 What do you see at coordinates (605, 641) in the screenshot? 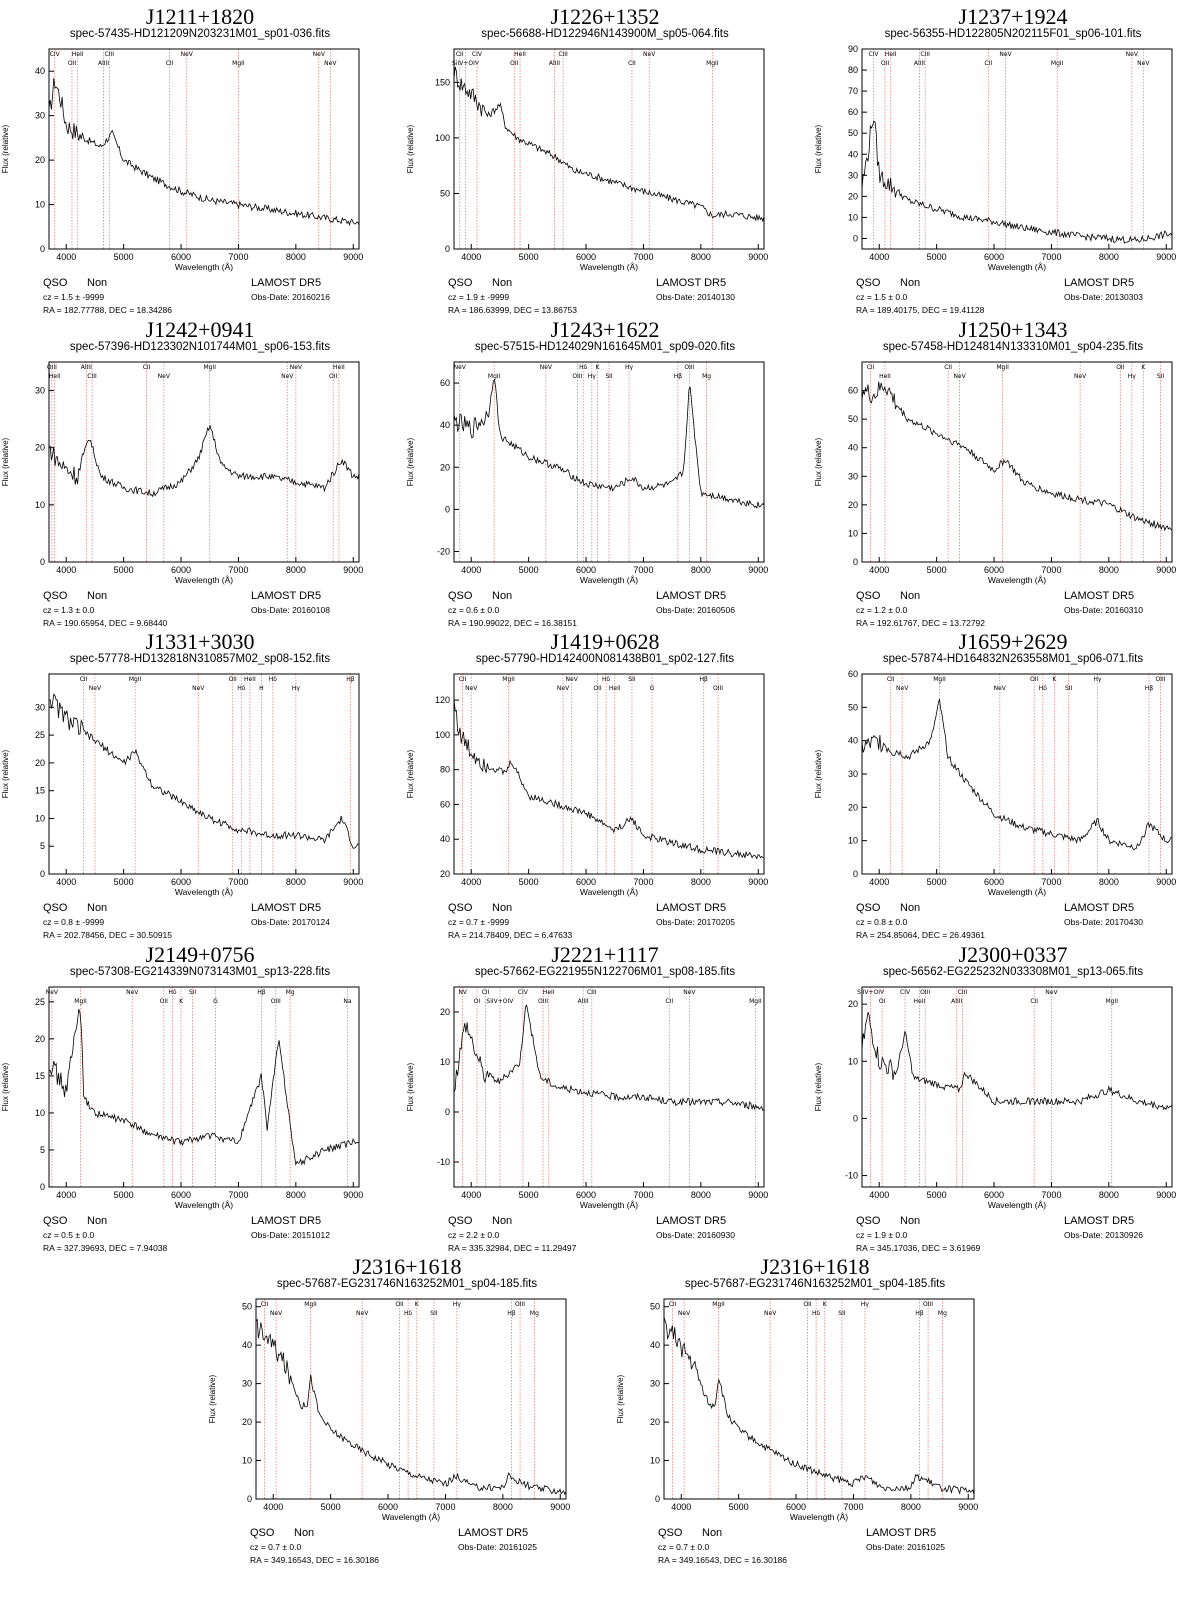
I see `panel-title: J1419+0628` at bounding box center [605, 641].